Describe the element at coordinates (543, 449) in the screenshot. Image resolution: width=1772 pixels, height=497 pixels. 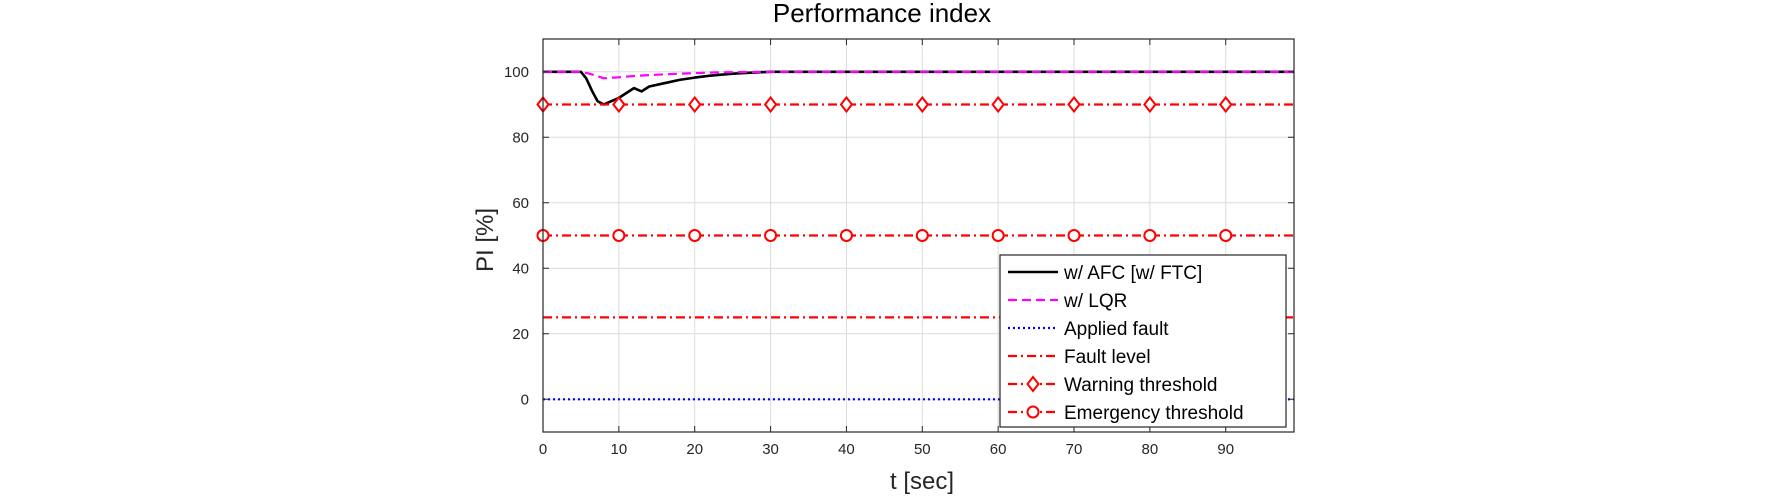
I see `x-tick-label-0: 0` at that location.